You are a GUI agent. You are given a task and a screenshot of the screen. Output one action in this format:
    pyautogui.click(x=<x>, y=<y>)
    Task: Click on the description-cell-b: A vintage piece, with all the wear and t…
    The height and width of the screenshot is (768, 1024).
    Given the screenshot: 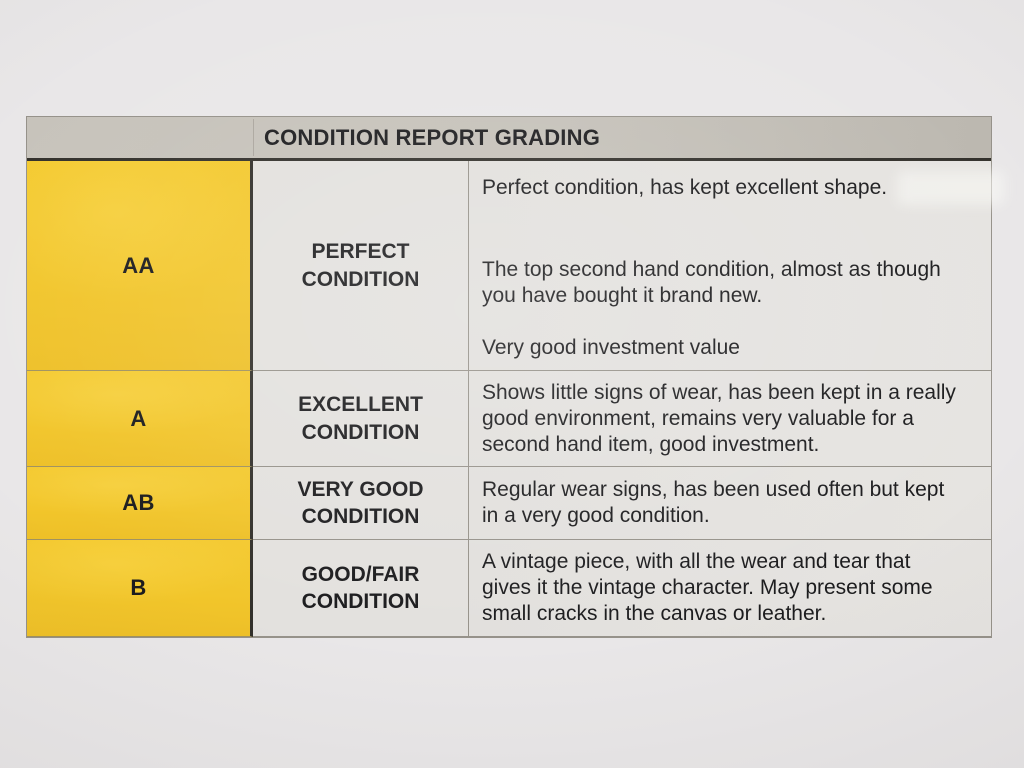 What is the action you would take?
    pyautogui.click(x=730, y=588)
    